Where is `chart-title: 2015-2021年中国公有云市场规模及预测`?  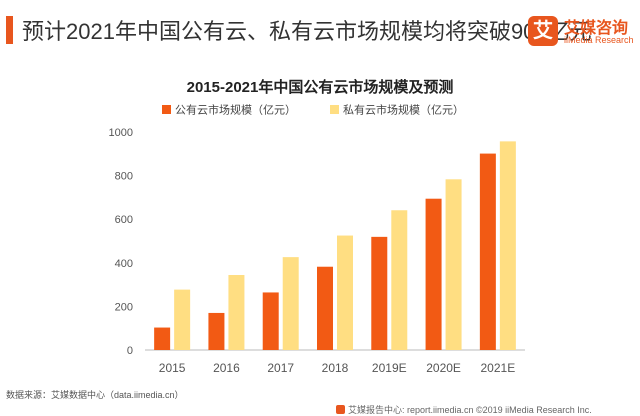
chart-title: 2015-2021年中国公有云市场规模及预测 is located at coordinates (320, 87).